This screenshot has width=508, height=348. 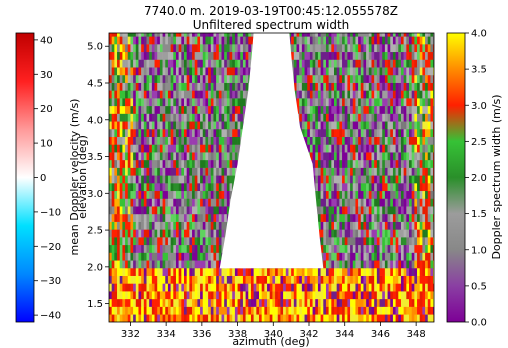 What do you see at coordinates (46, 75) in the screenshot?
I see `colorbar-tick-label: 30` at bounding box center [46, 75].